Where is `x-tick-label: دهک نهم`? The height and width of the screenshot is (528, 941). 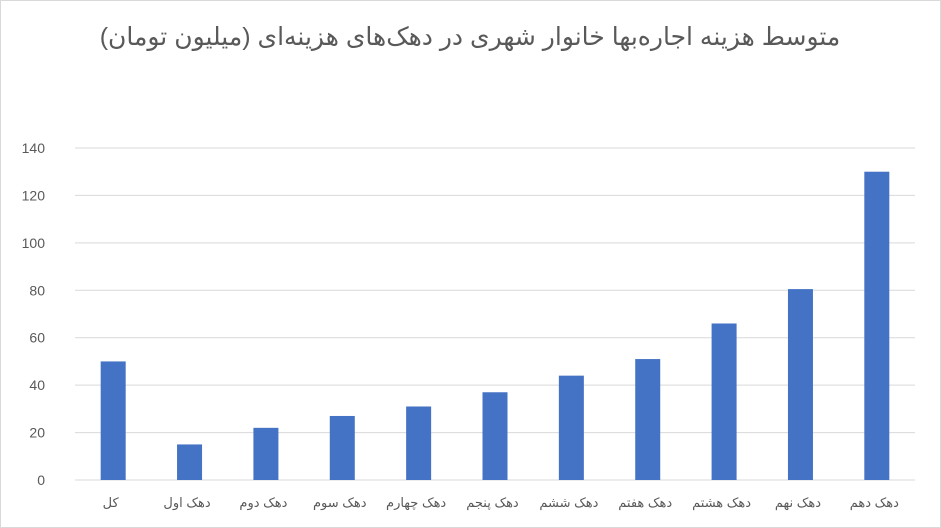 x-tick-label: دهک نهم is located at coordinates (798, 503).